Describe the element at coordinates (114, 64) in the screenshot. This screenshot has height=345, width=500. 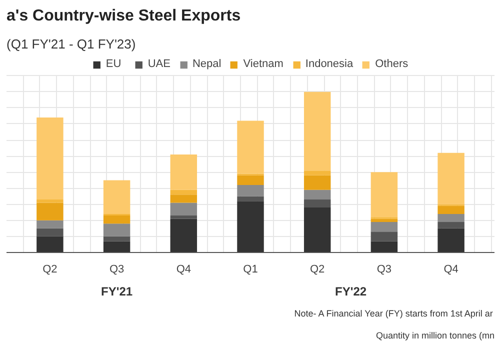
I see `legend-label: EU` at that location.